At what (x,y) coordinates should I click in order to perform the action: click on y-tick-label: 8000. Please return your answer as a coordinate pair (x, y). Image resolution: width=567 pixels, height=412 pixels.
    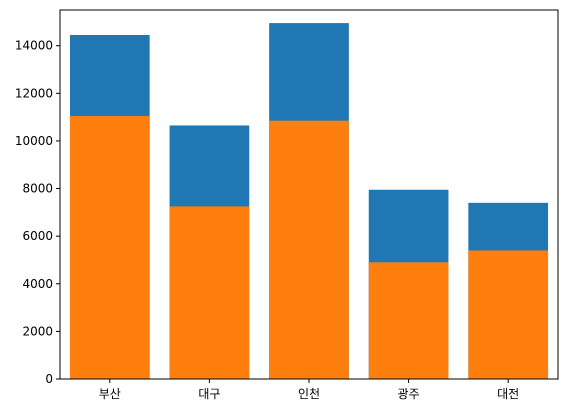
    Looking at the image, I should click on (37, 189).